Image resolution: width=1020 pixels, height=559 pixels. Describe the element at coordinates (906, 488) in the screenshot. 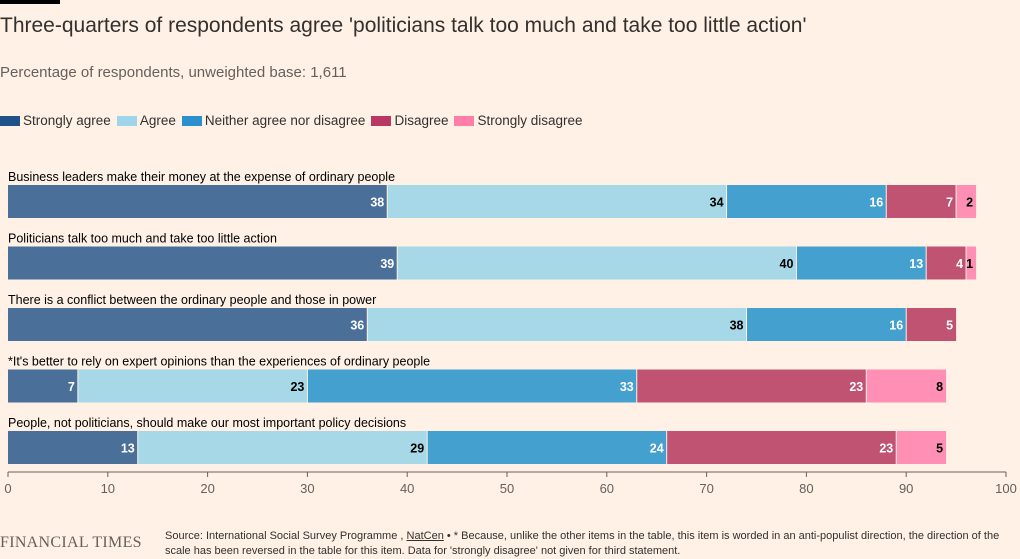

I see `x-tick-label: 90` at that location.